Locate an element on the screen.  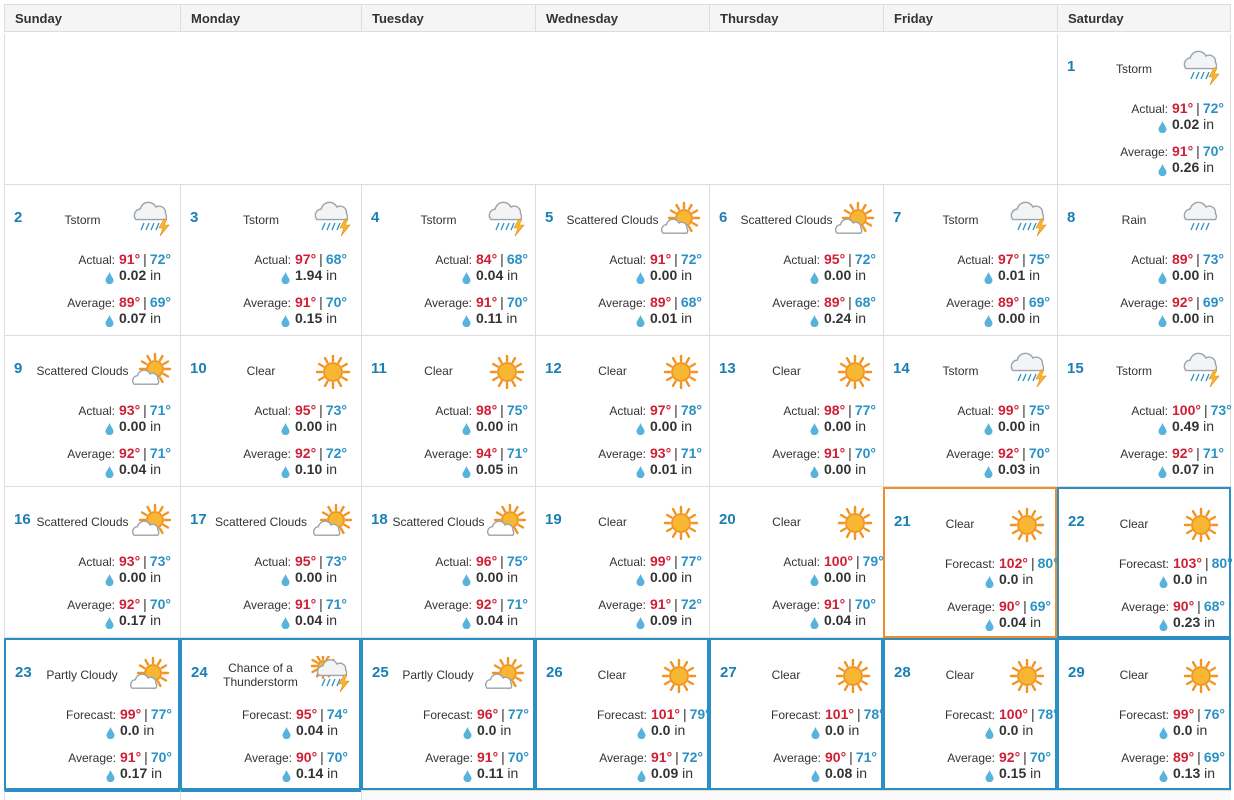
forecast-temps: 103° | 80° is located at coordinates (1203, 563).